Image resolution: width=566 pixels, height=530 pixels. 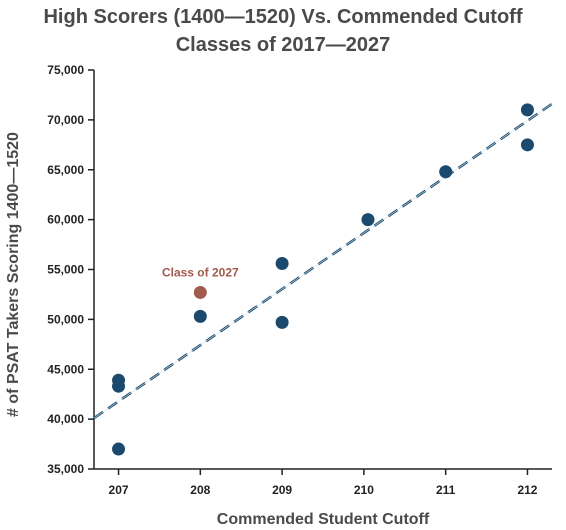 What do you see at coordinates (65, 170) in the screenshot?
I see `y-tick-label: 65,000` at bounding box center [65, 170].